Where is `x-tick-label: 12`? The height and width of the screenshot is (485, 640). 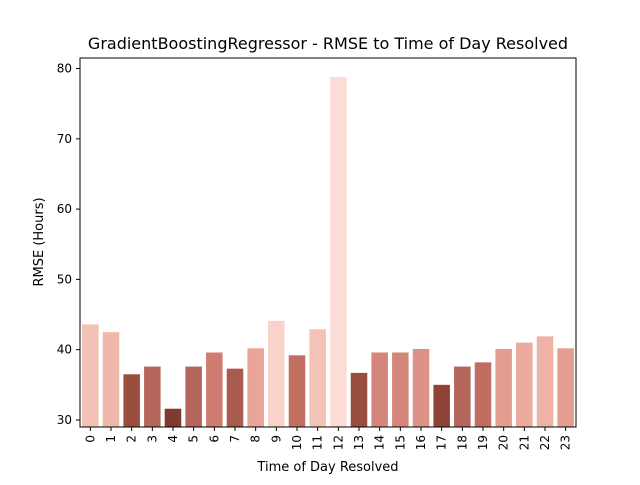 x-tick-label: 12 is located at coordinates (338, 442).